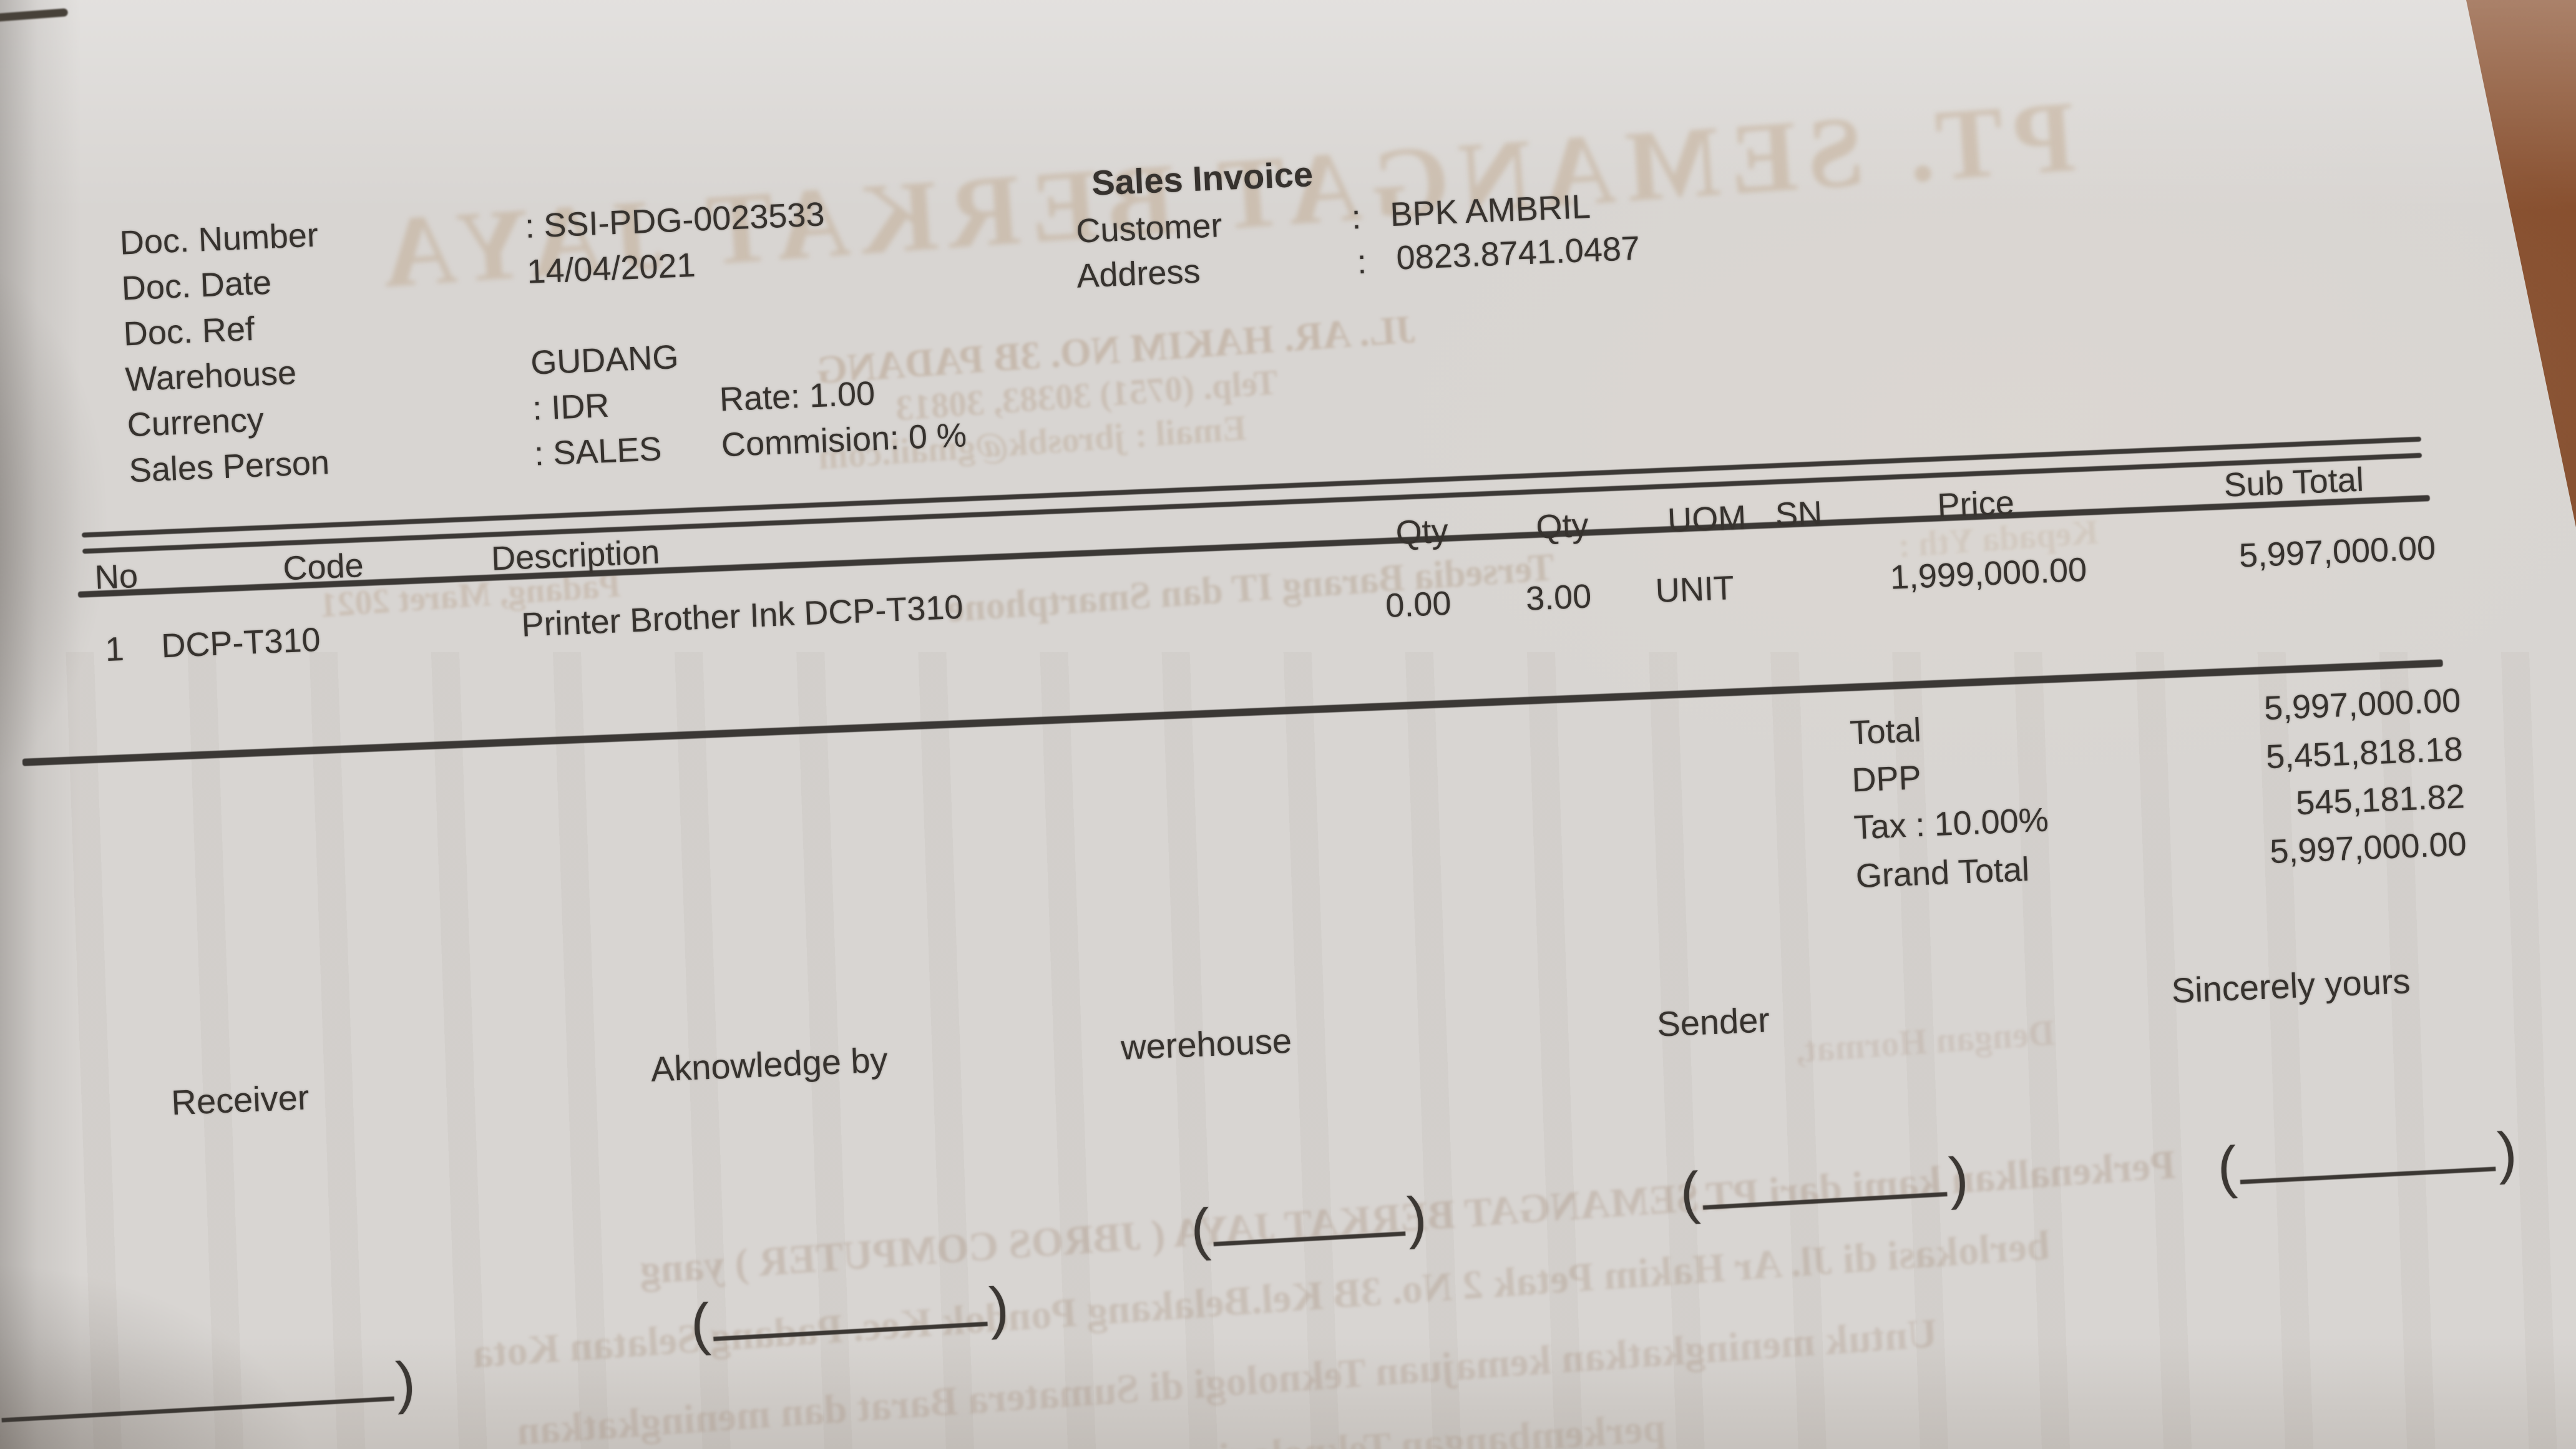 The width and height of the screenshot is (2576, 1449). I want to click on signature-line-sender: ( ), so click(1824, 1180).